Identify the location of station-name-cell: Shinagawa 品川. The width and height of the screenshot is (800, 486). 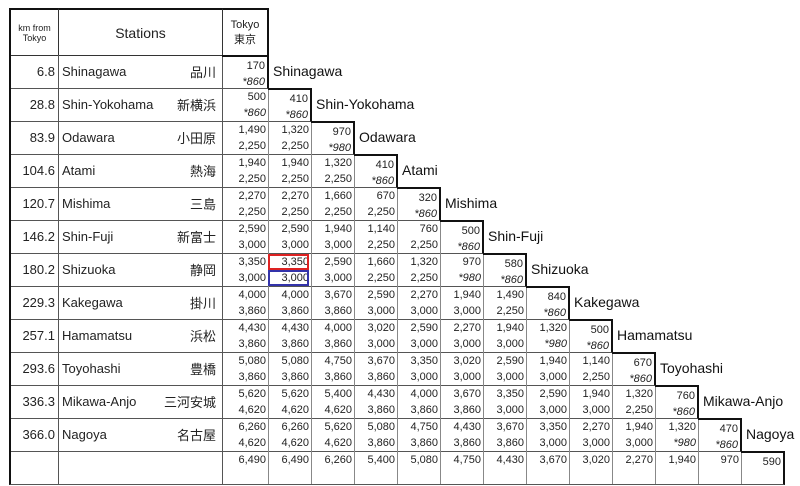
(140, 72).